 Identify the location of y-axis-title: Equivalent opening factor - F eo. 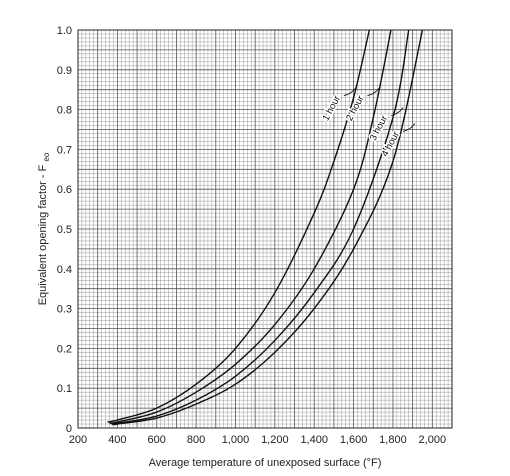
(44, 228).